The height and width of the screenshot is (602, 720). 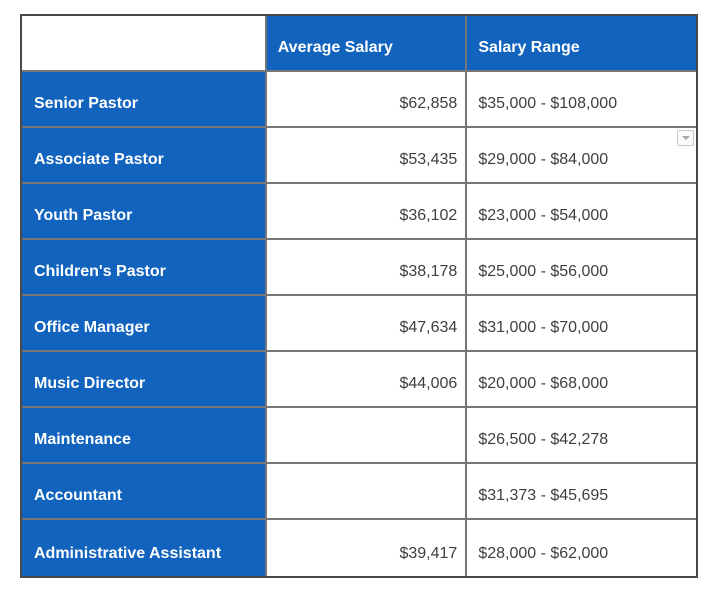 I want to click on average-salary-cell: $38,178, so click(x=367, y=268).